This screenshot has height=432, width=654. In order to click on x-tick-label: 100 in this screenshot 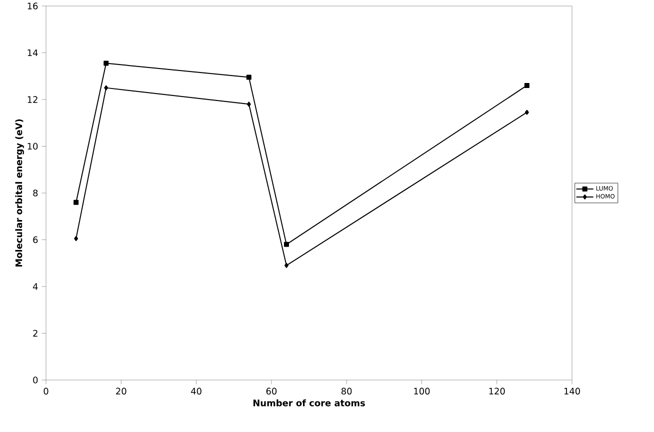, I will do `click(422, 391)`.